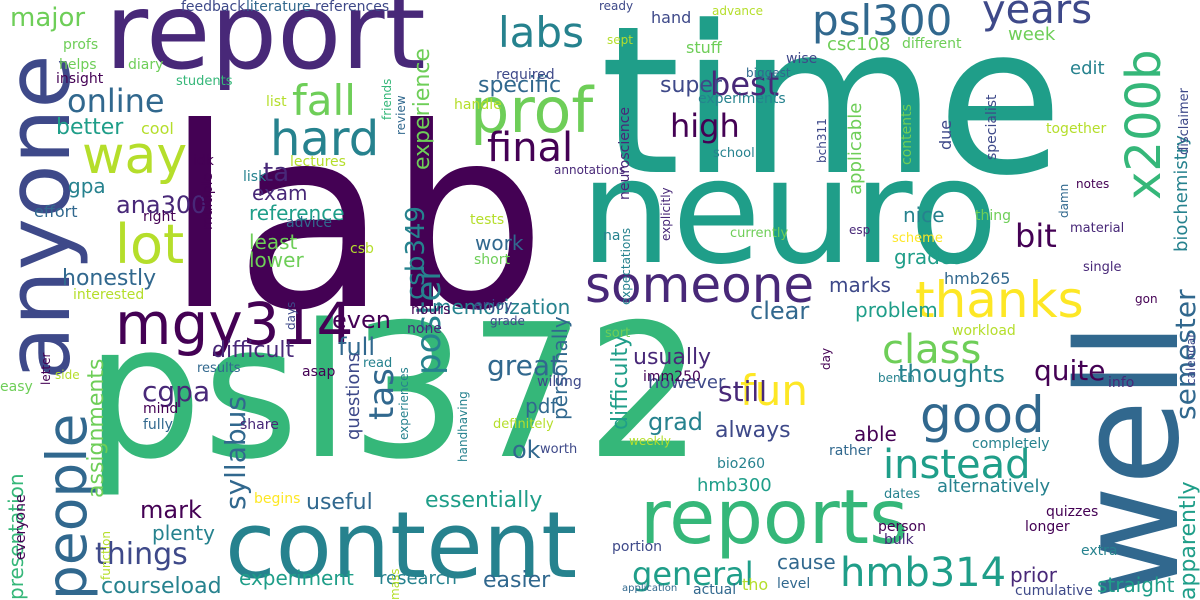  What do you see at coordinates (826, 358) in the screenshot?
I see `word-day: day` at bounding box center [826, 358].